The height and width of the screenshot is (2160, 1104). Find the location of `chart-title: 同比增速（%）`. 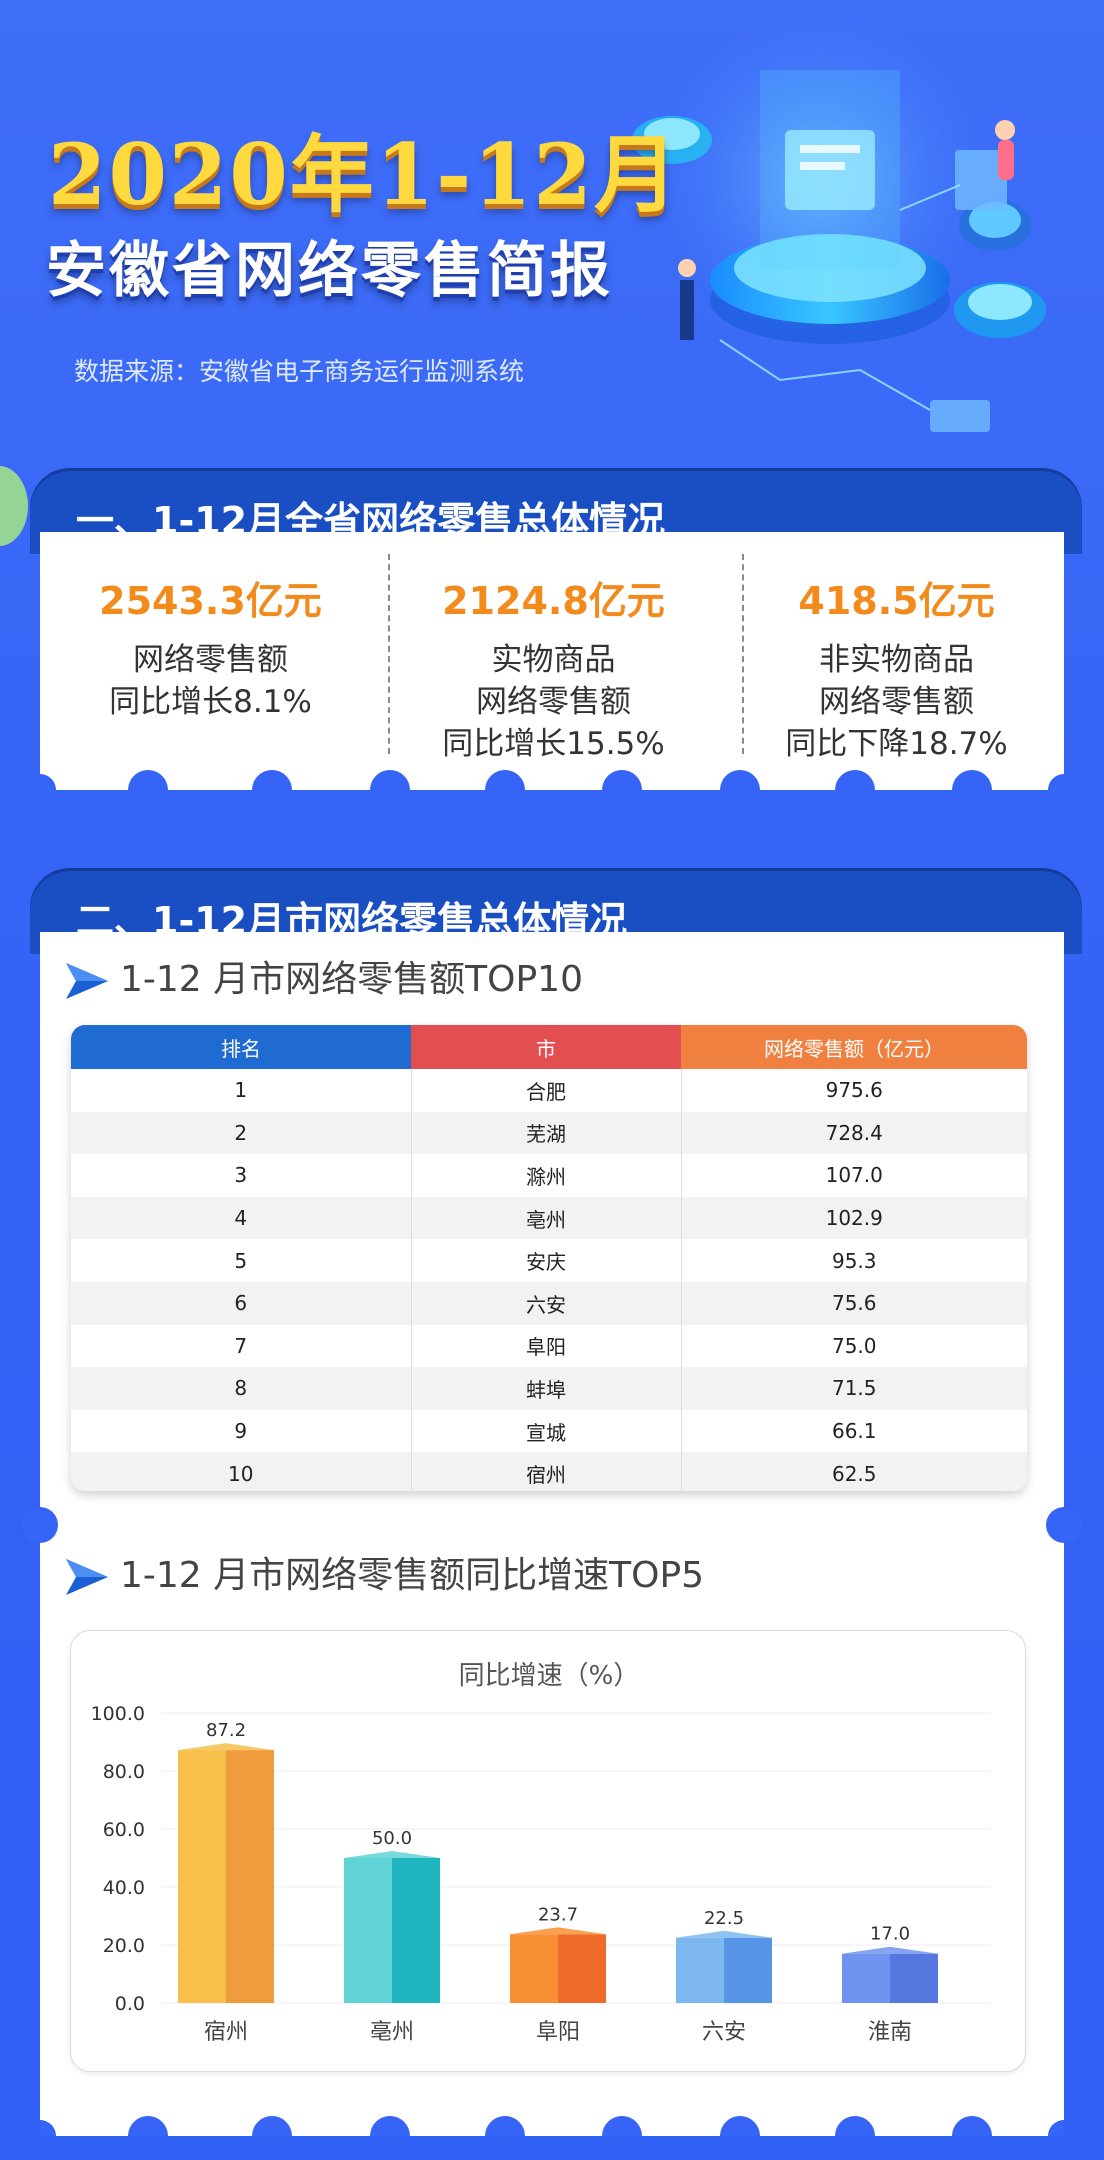

chart-title: 同比增速（%） is located at coordinates (549, 1676).